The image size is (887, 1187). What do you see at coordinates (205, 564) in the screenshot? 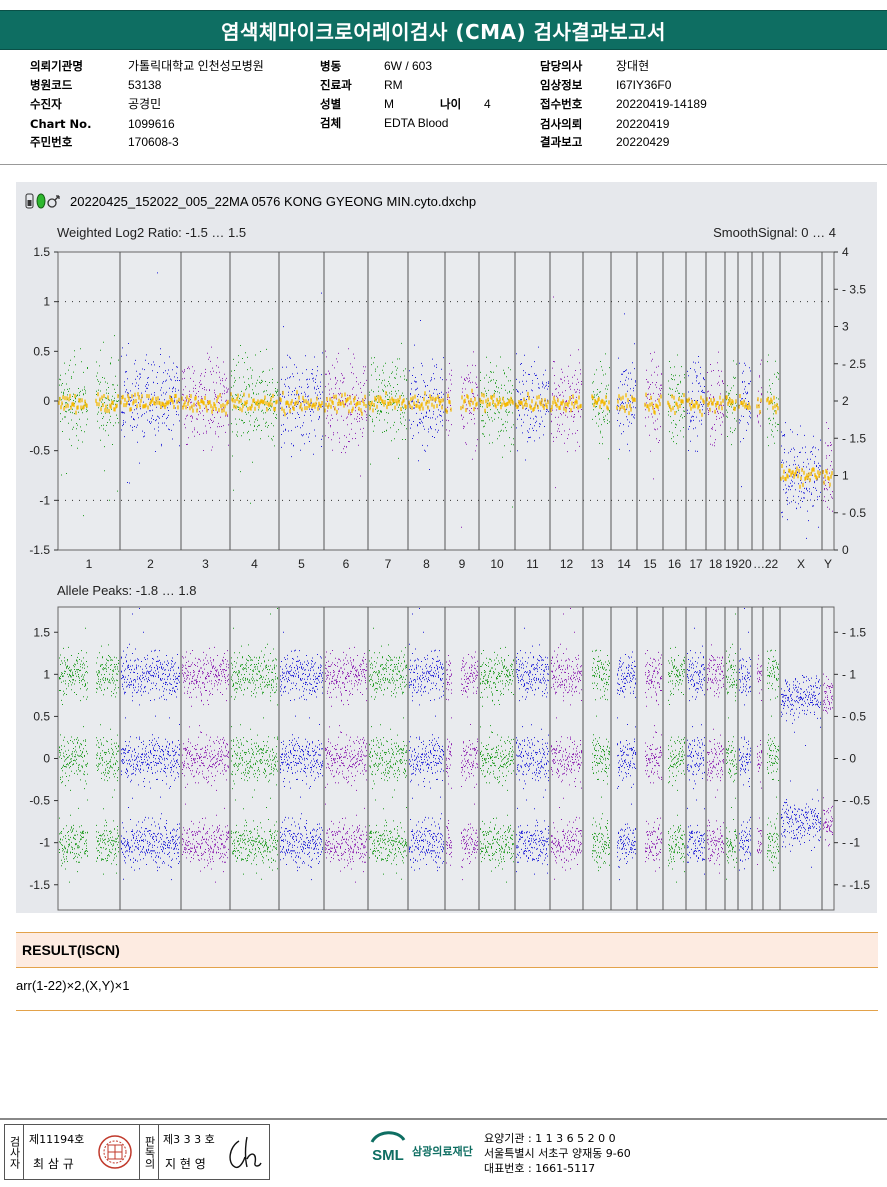
I see `chromosome-label-3: 3` at bounding box center [205, 564].